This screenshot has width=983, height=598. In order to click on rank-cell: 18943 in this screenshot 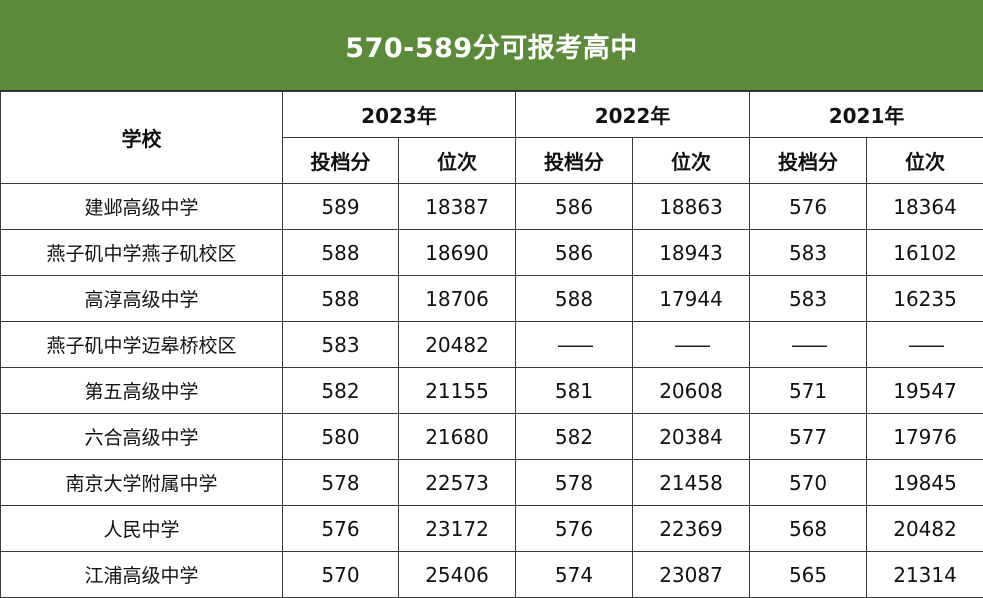, I will do `click(691, 253)`.